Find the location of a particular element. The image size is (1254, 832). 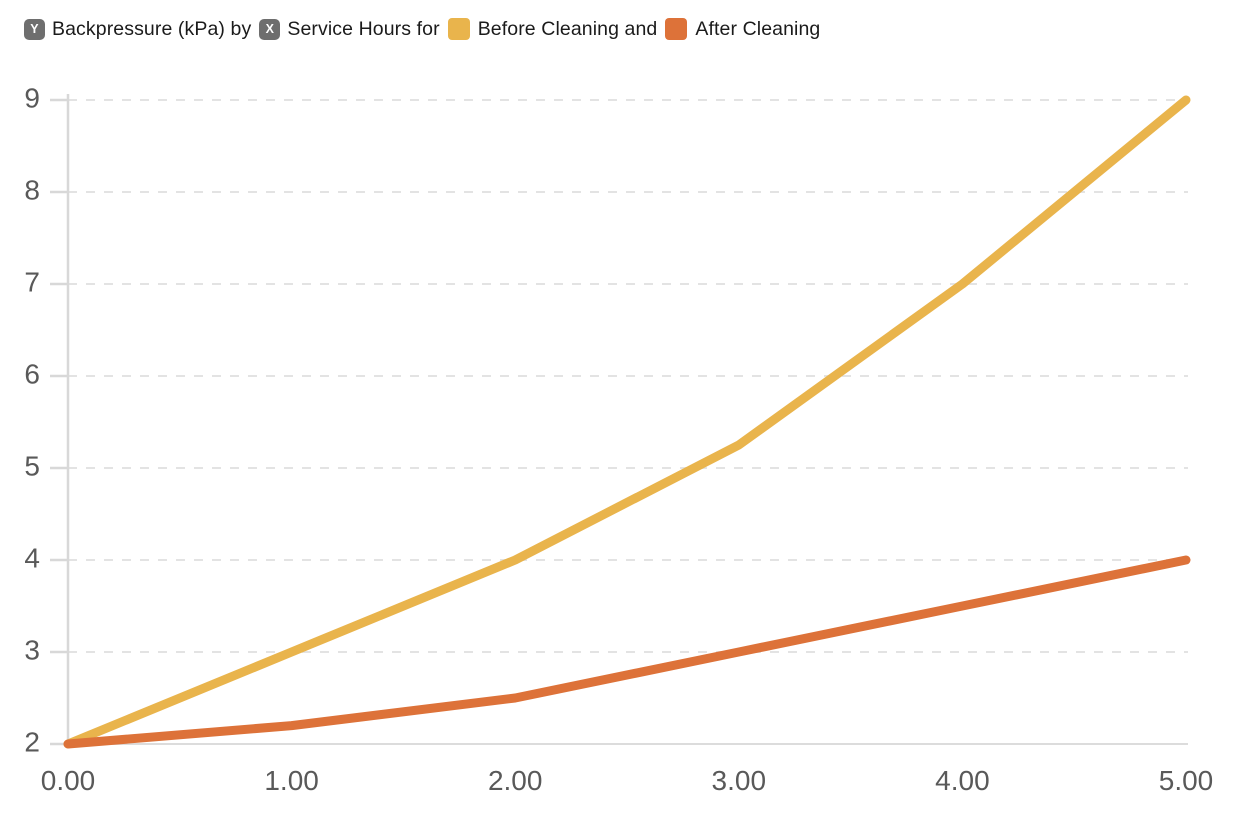

x-axis-tick-labels: 0.00 1.00 2.00 3.00 4.00 5.00 is located at coordinates (627, 780).